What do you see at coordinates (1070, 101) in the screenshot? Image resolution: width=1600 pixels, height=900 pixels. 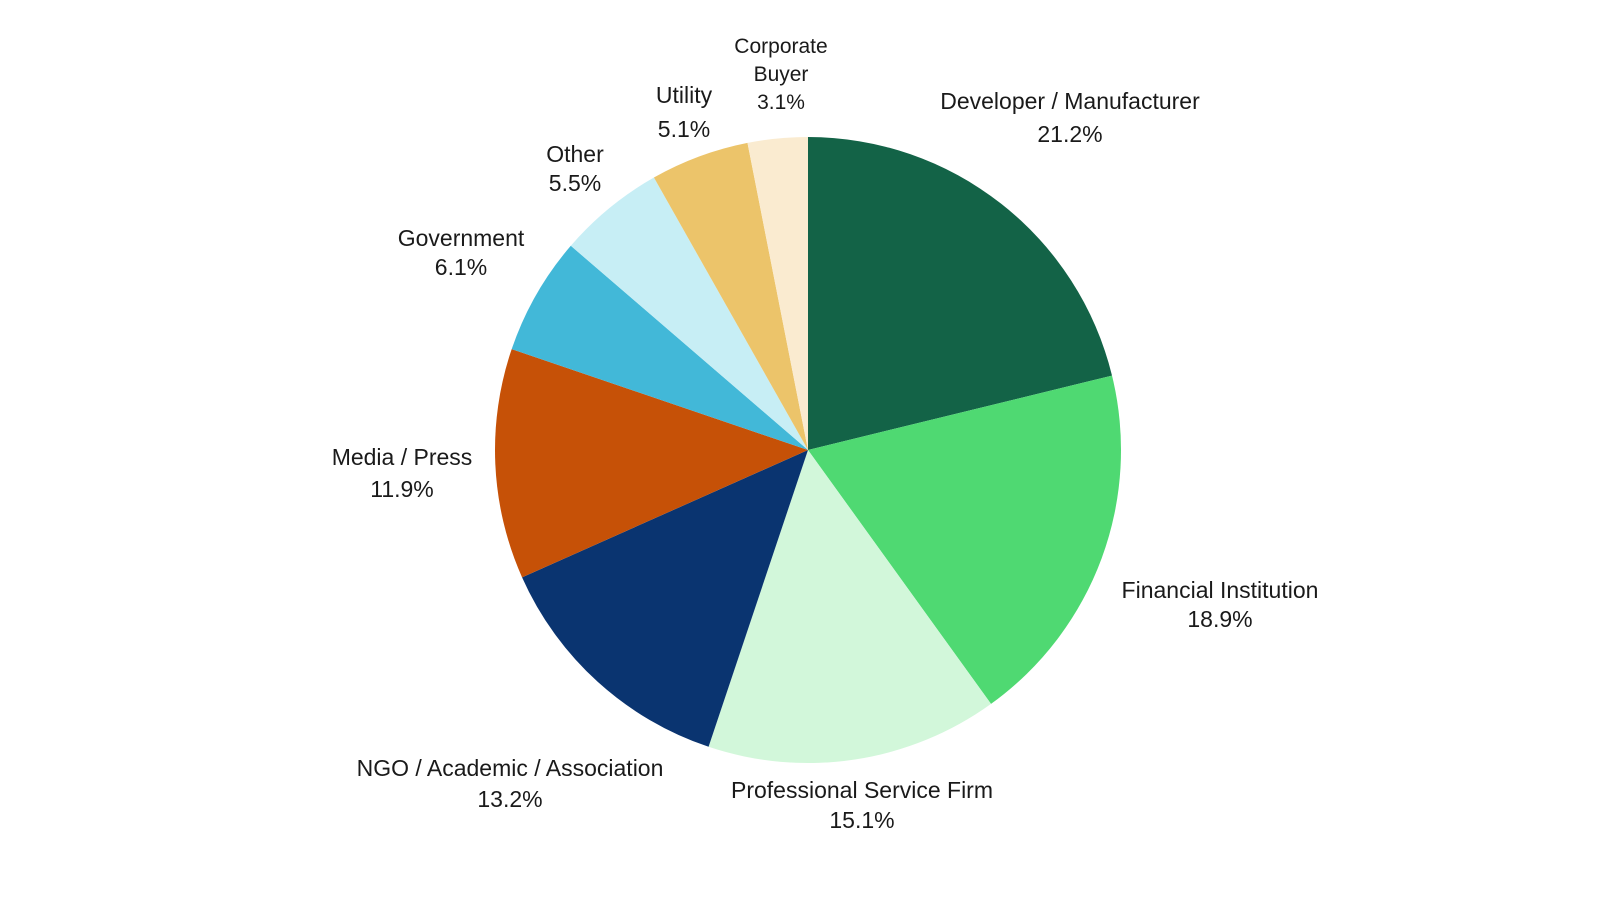 I see `slice-category-label: Developer / Manufacturer` at bounding box center [1070, 101].